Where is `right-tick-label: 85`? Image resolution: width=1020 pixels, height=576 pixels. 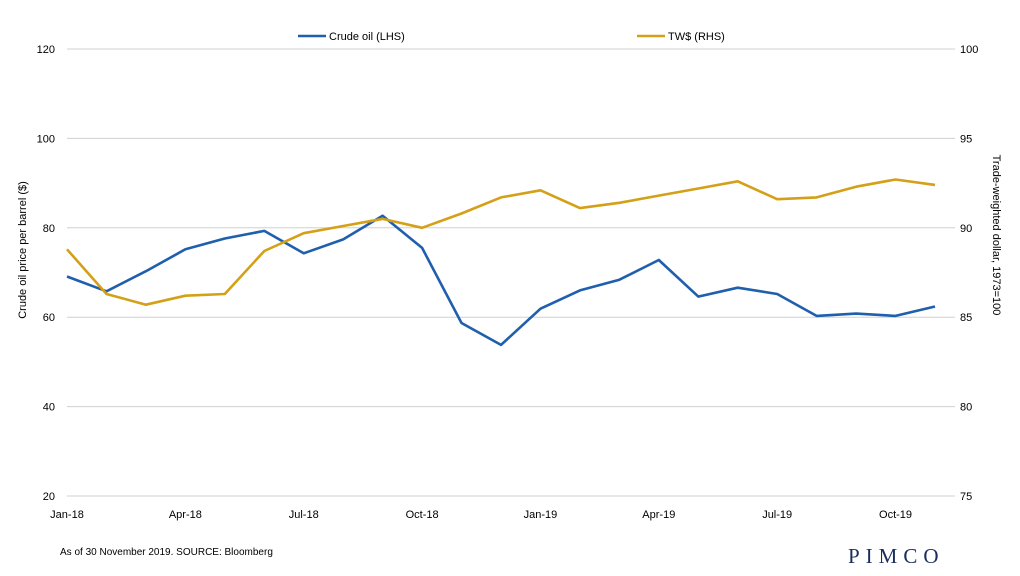
right-tick-label: 85 is located at coordinates (966, 318).